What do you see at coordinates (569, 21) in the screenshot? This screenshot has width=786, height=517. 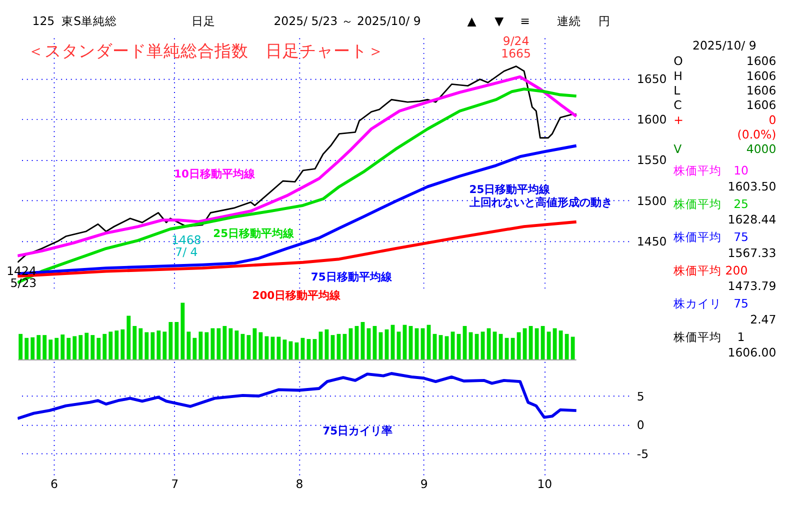 I see `text: 連続` at bounding box center [569, 21].